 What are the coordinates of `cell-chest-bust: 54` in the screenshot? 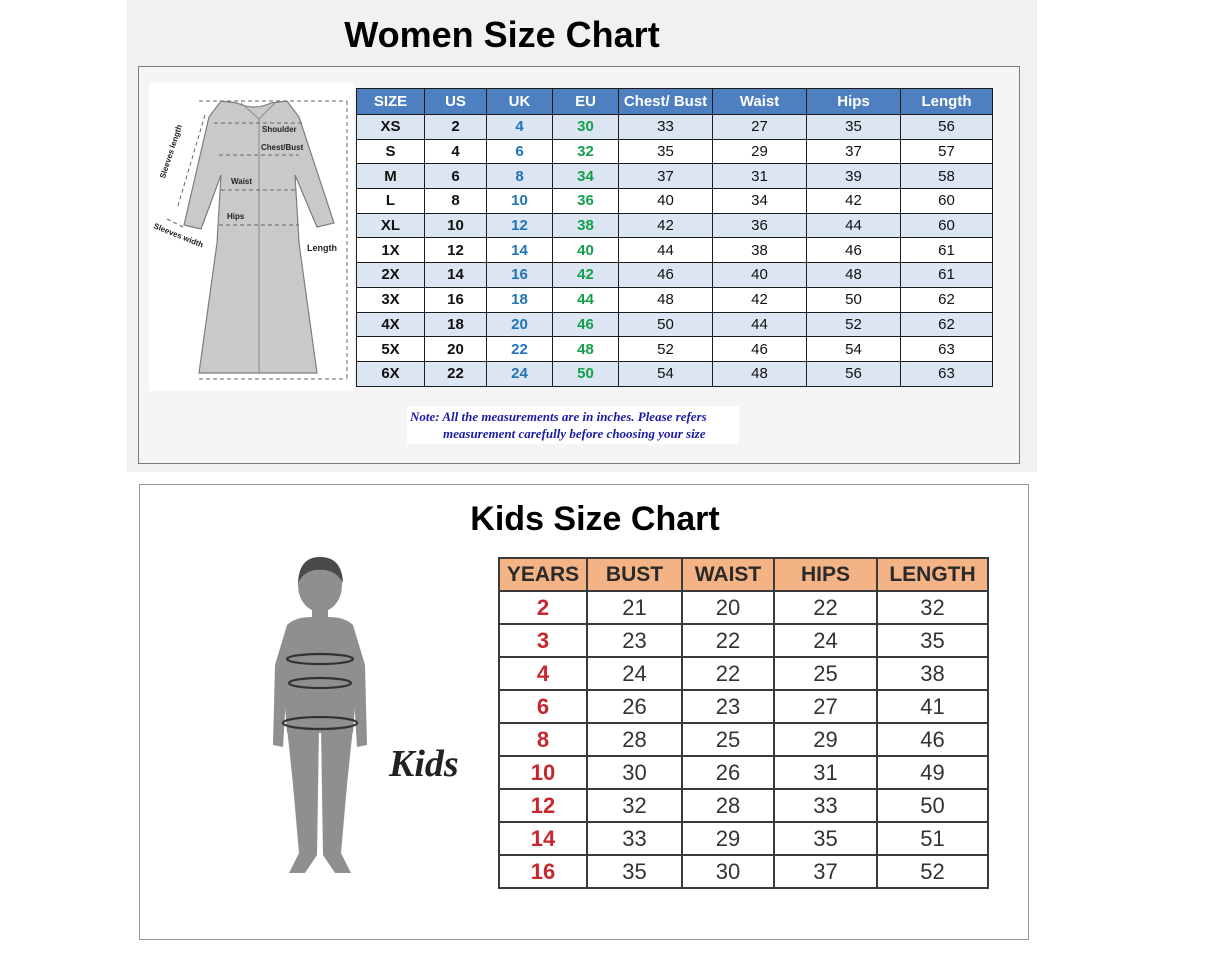 It's located at (665, 373).